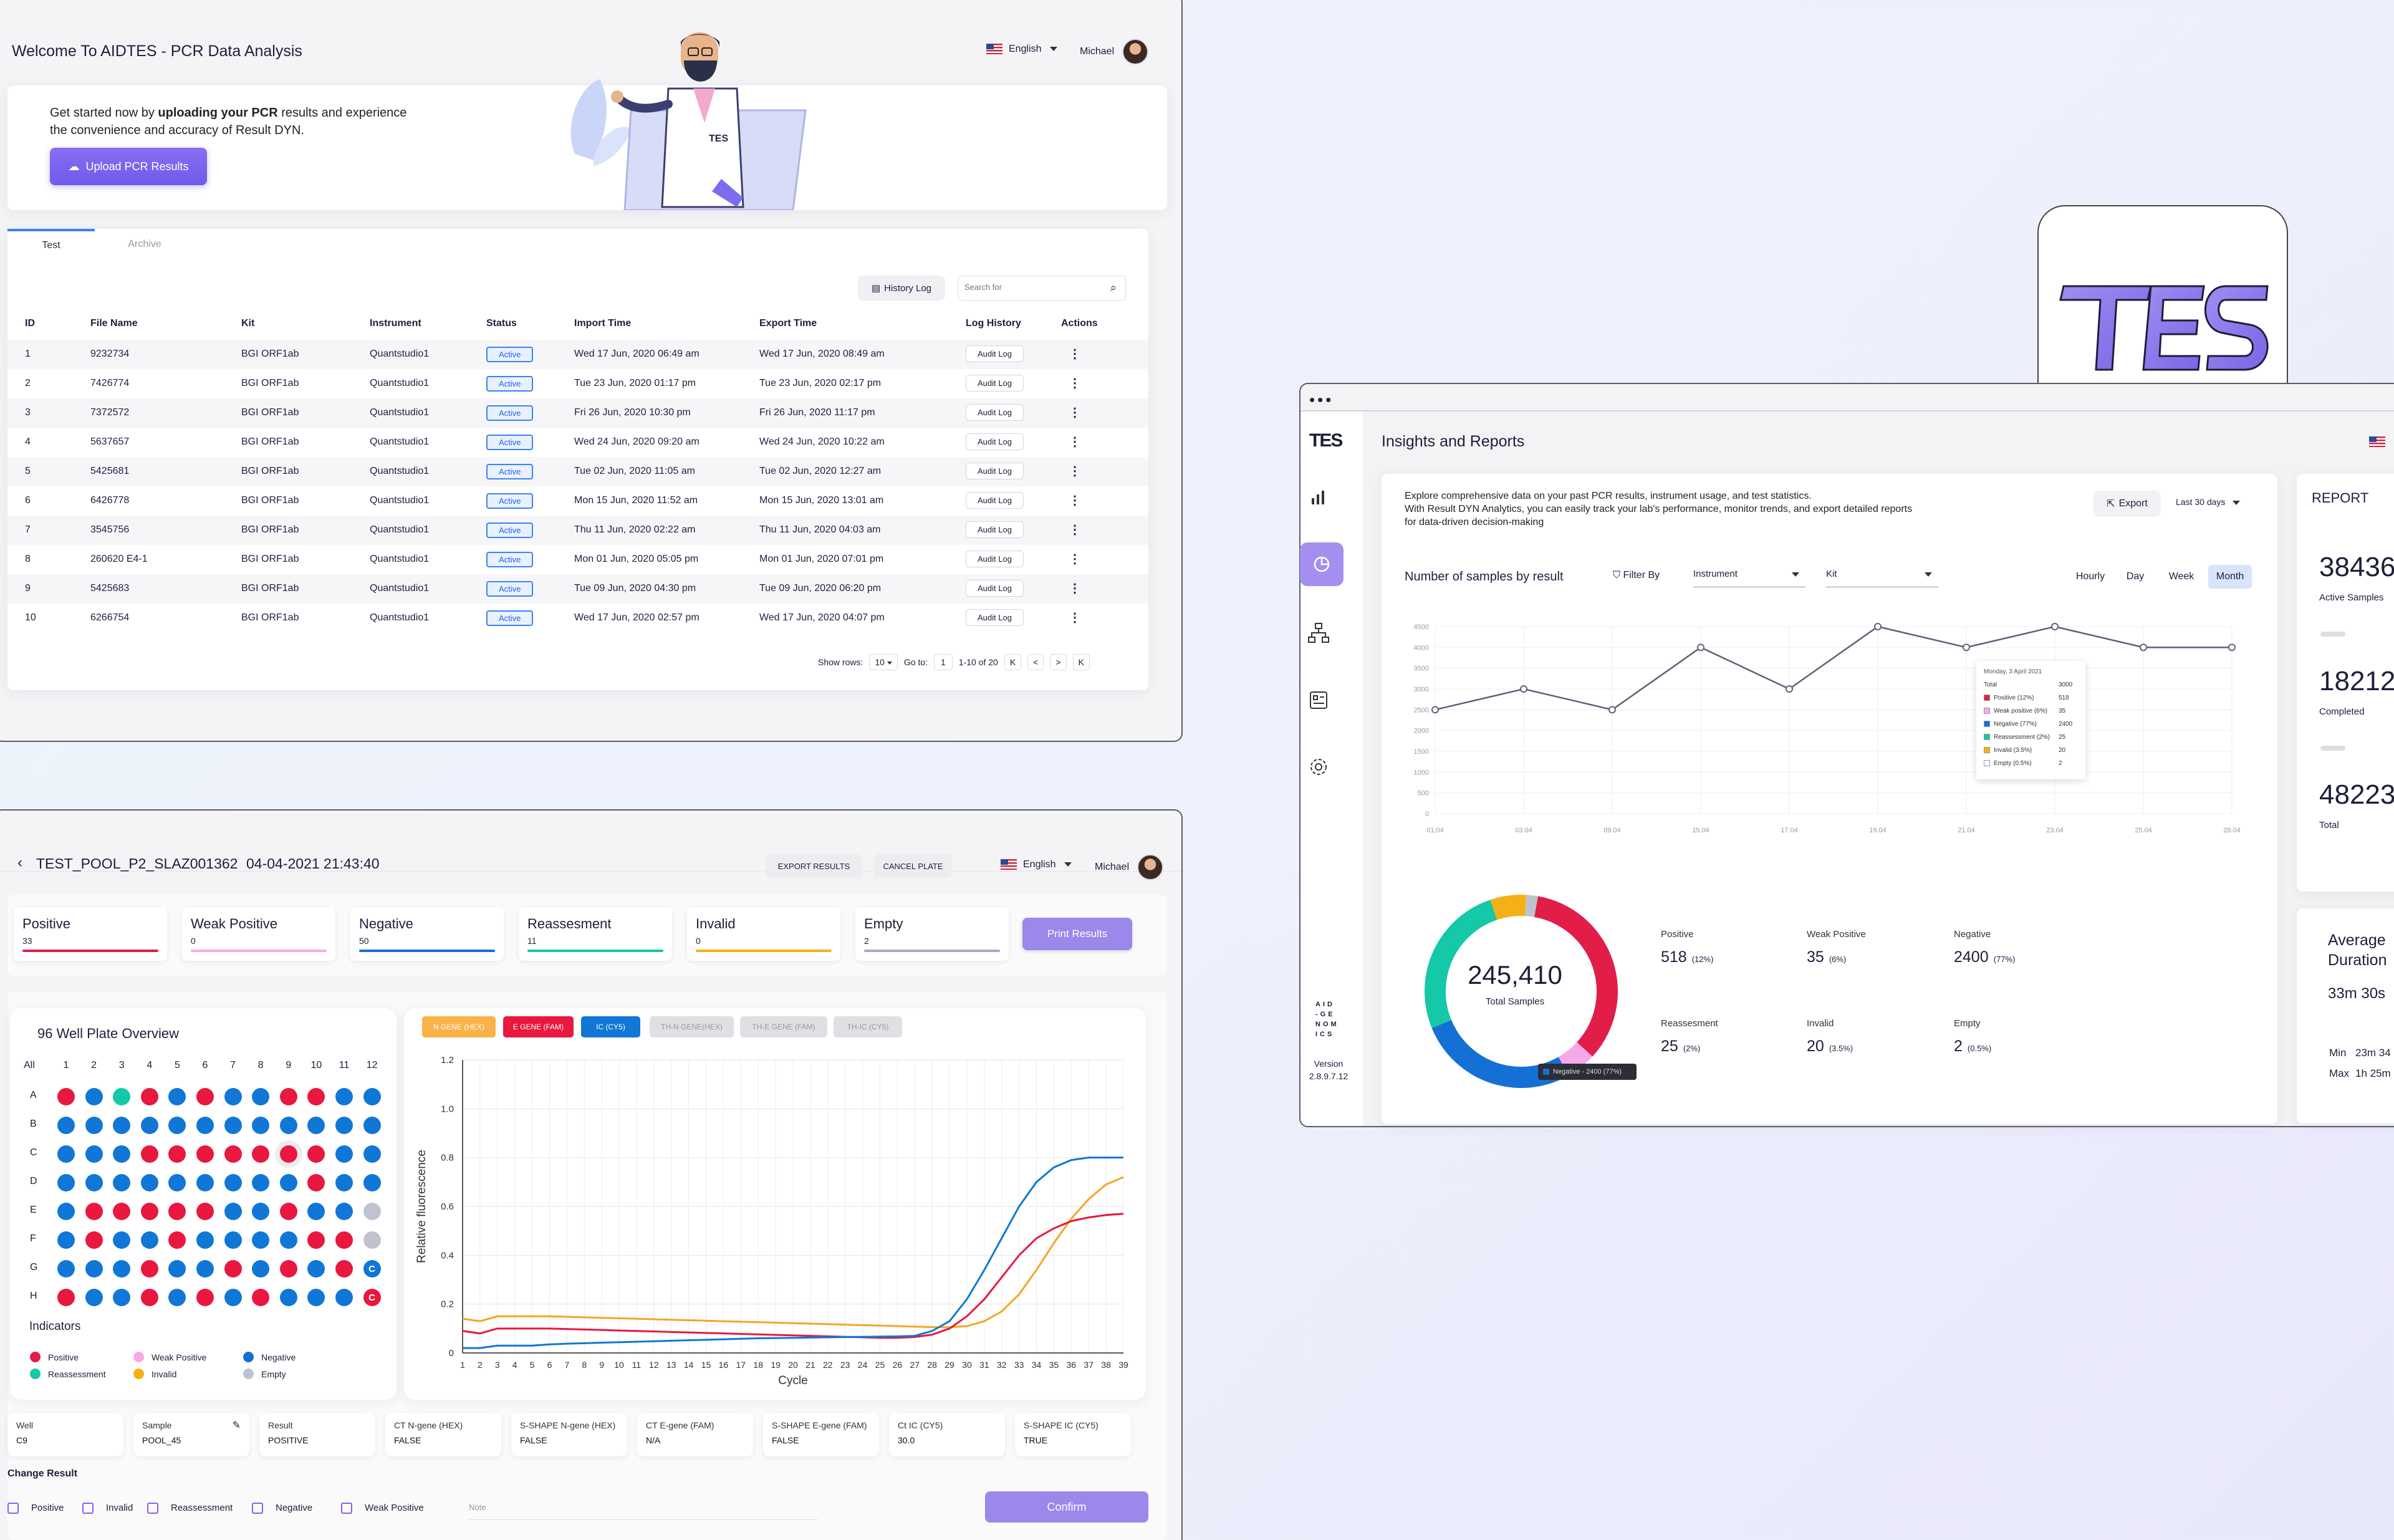 The image size is (2394, 1540). Describe the element at coordinates (1058, 662) in the screenshot. I see `next-page-button: >` at that location.